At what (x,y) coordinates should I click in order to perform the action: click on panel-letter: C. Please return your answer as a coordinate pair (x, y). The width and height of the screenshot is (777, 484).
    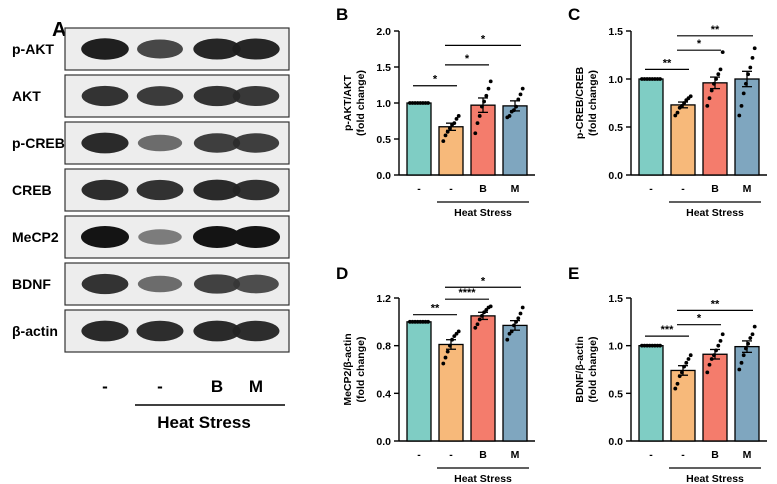
    Looking at the image, I should click on (574, 14).